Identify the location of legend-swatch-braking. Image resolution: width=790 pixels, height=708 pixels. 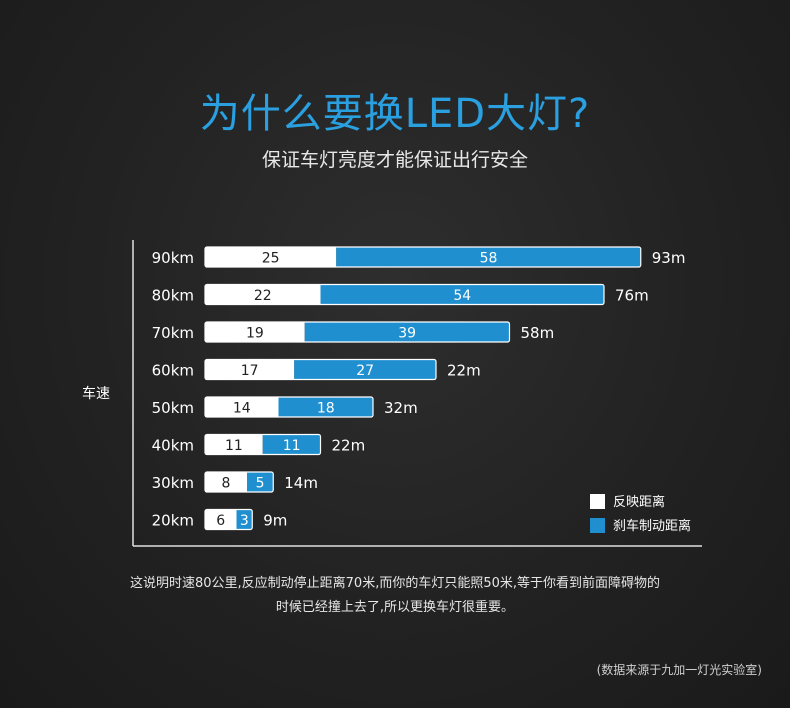
(597, 525).